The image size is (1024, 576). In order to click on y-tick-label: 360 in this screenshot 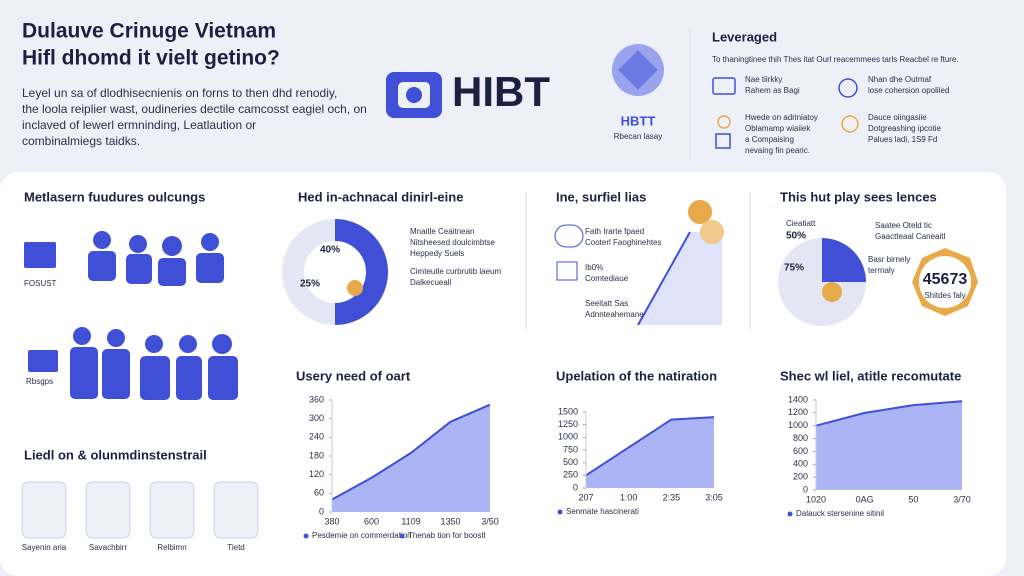, I will do `click(316, 399)`.